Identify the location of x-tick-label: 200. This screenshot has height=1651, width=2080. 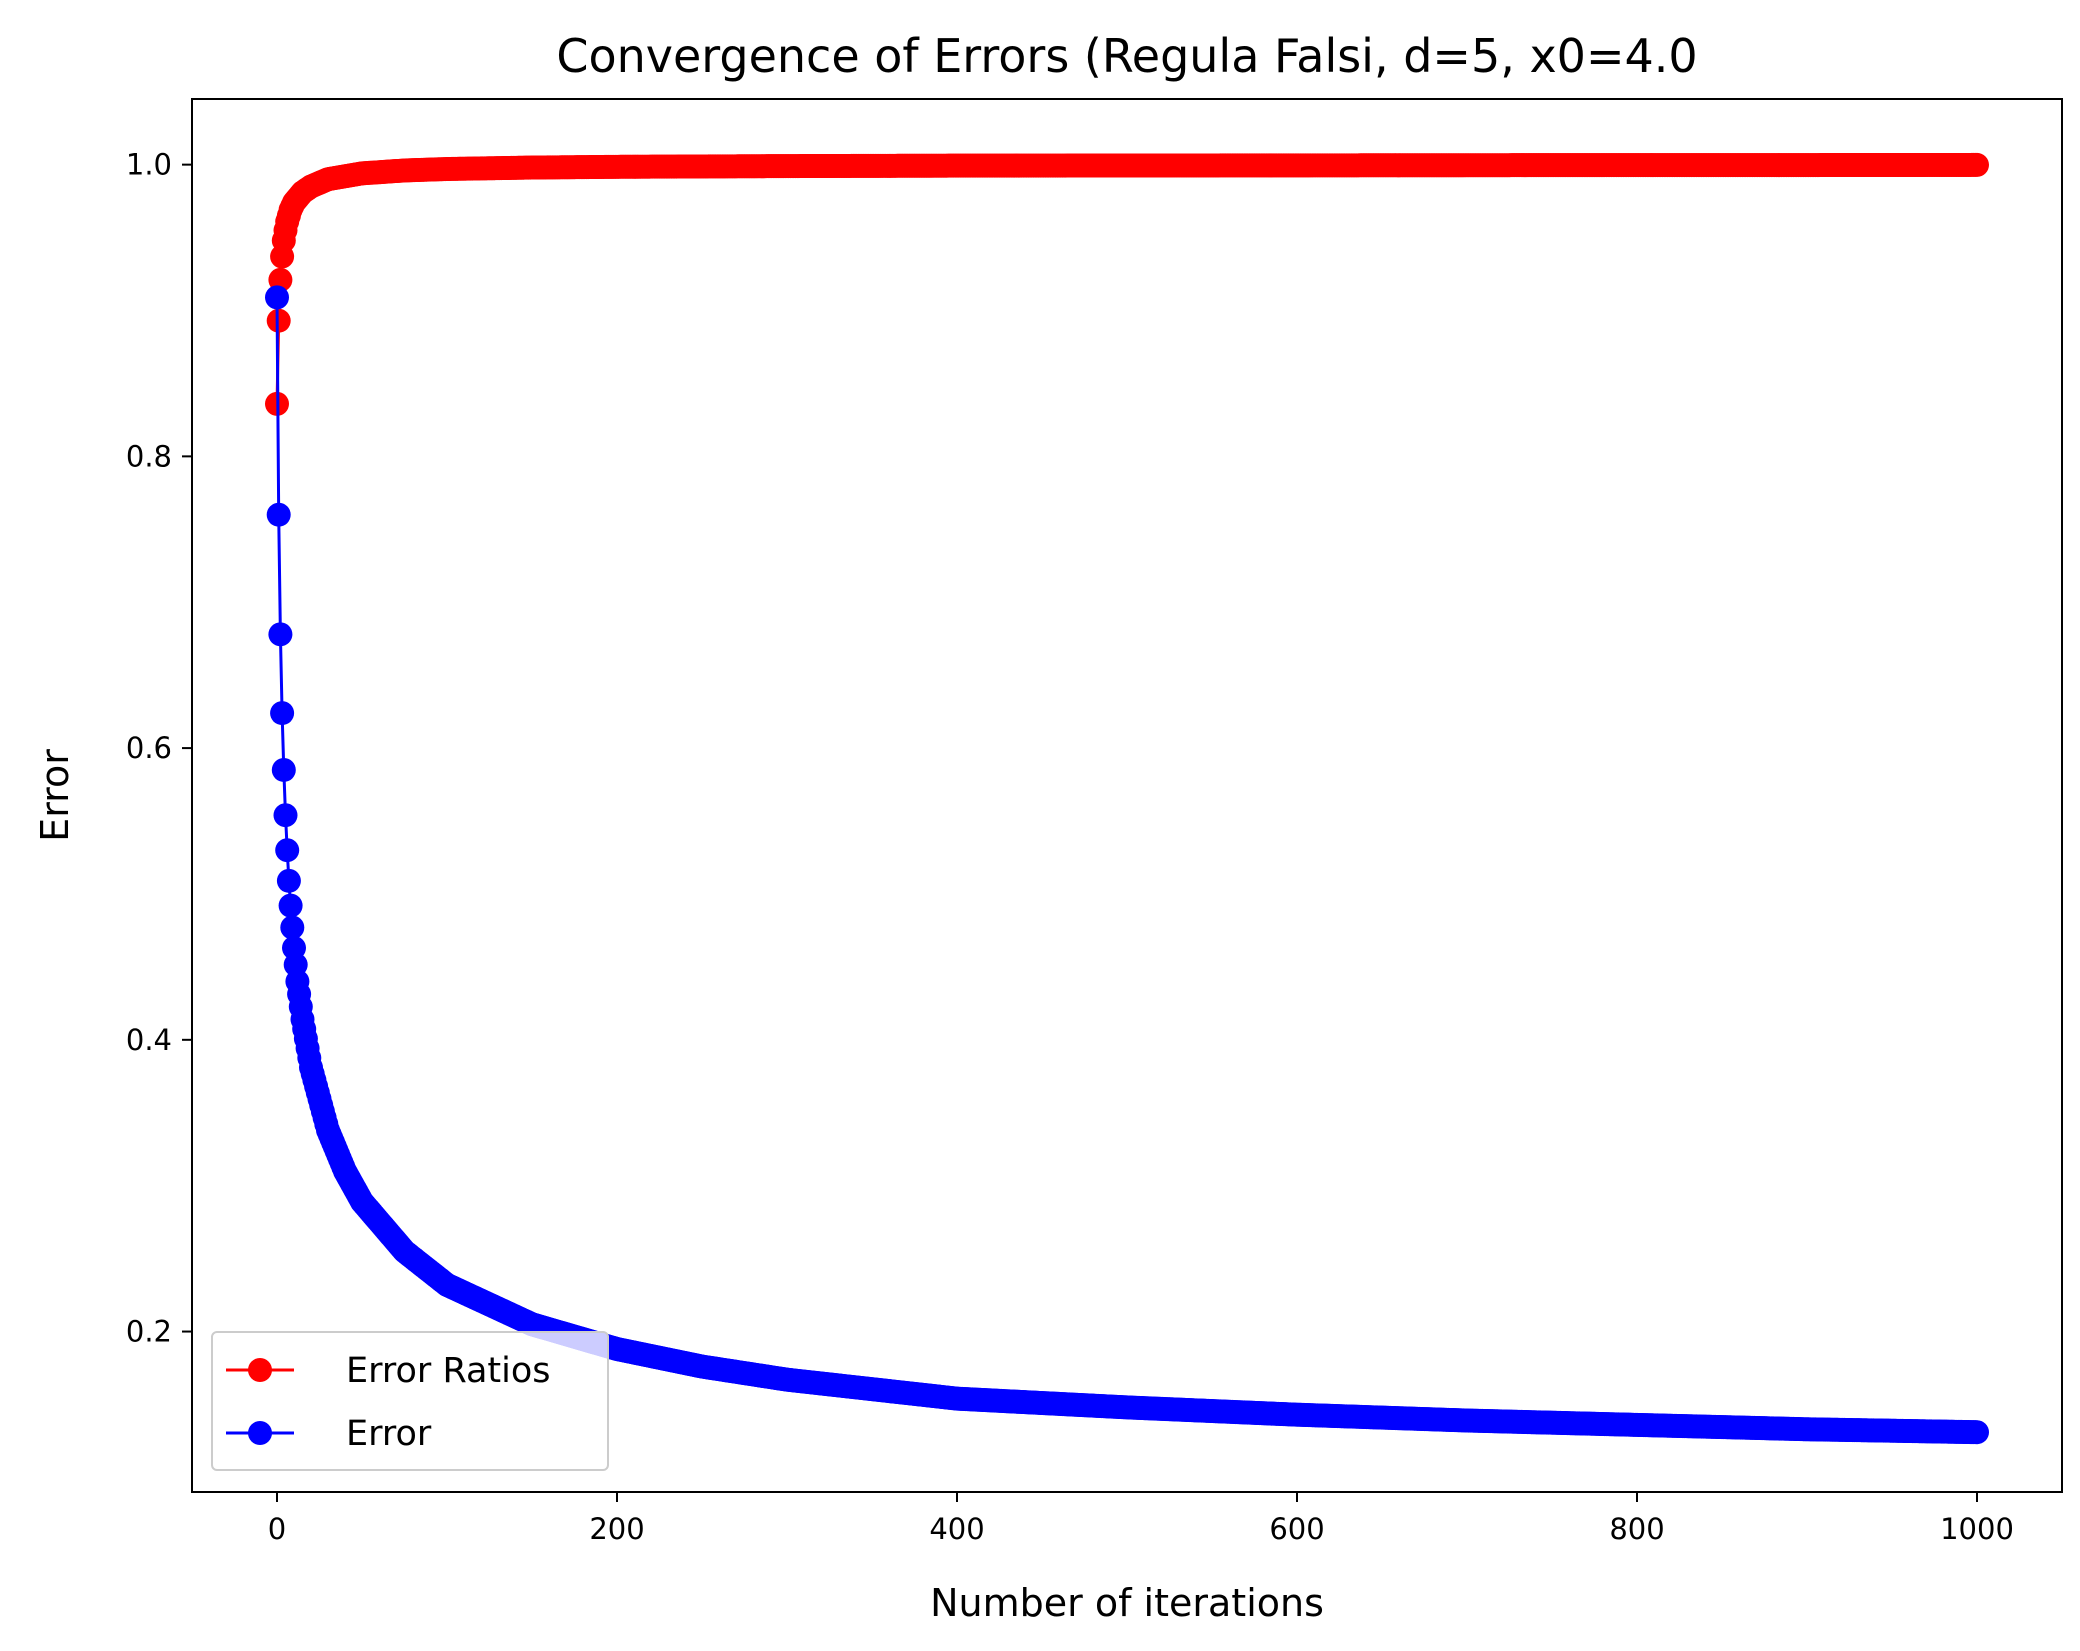
(616, 1529).